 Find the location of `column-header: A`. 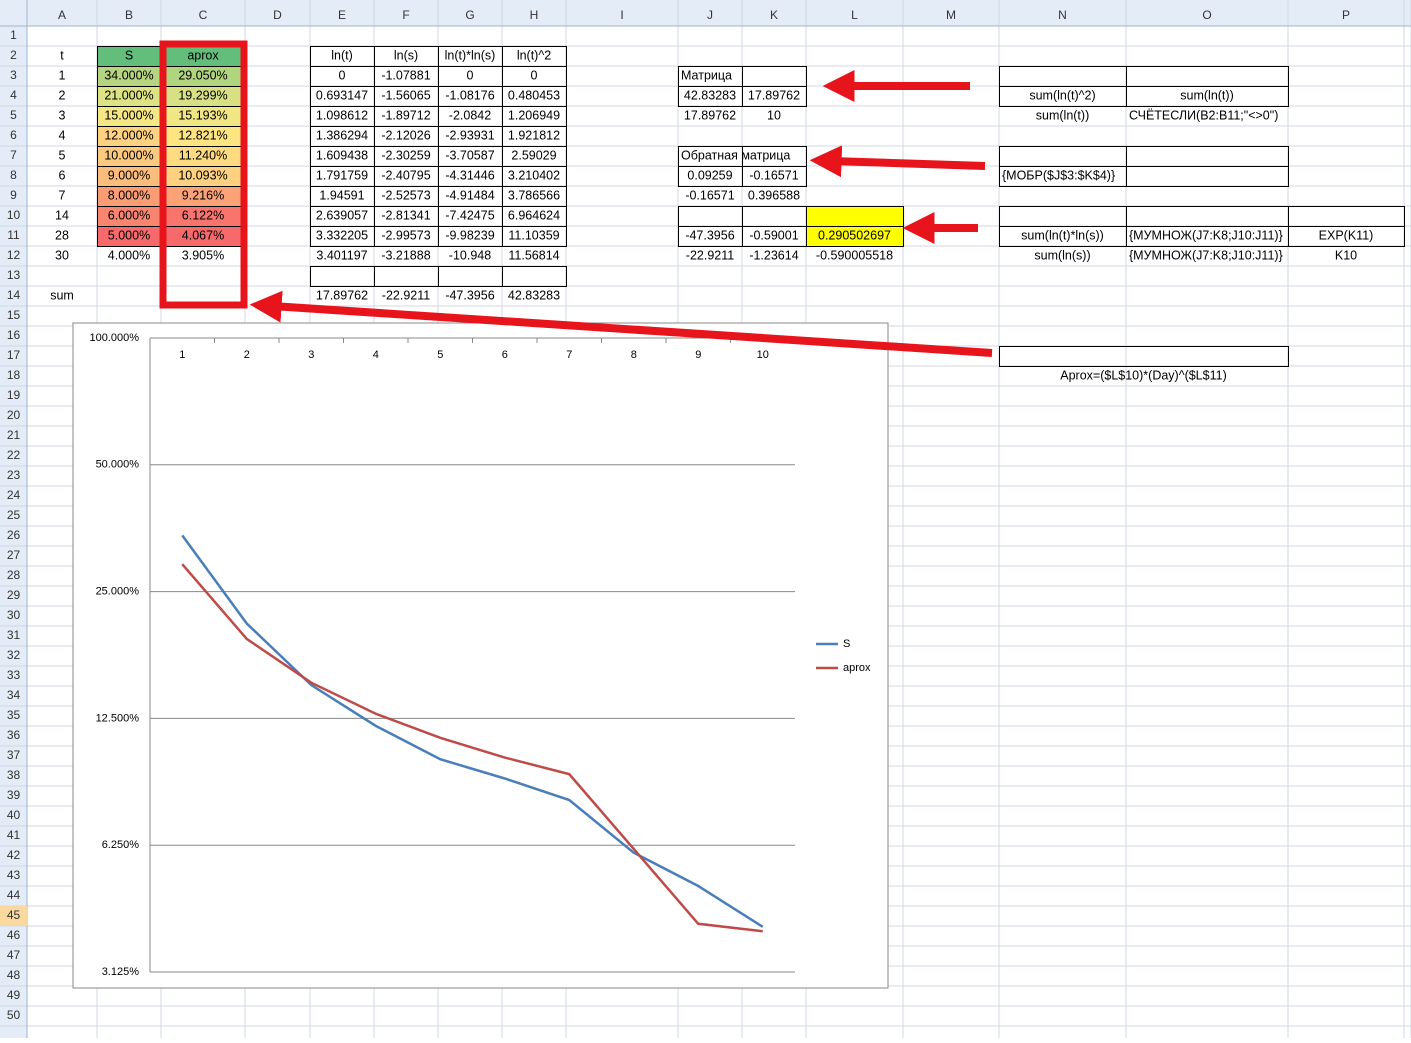

column-header: A is located at coordinates (62, 15).